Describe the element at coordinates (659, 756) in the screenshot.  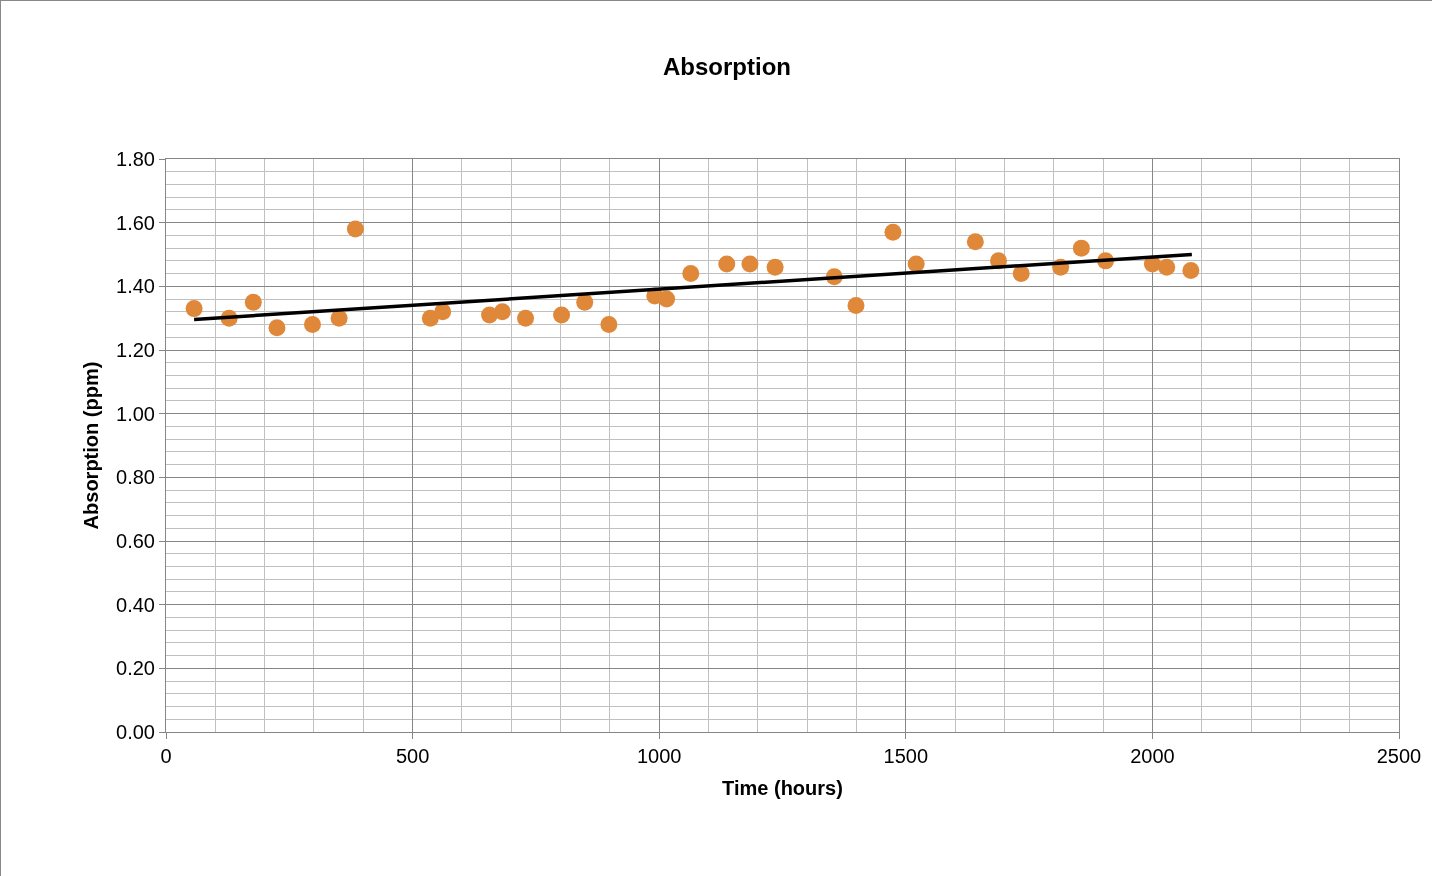
I see `x-tick-label: 1000` at that location.